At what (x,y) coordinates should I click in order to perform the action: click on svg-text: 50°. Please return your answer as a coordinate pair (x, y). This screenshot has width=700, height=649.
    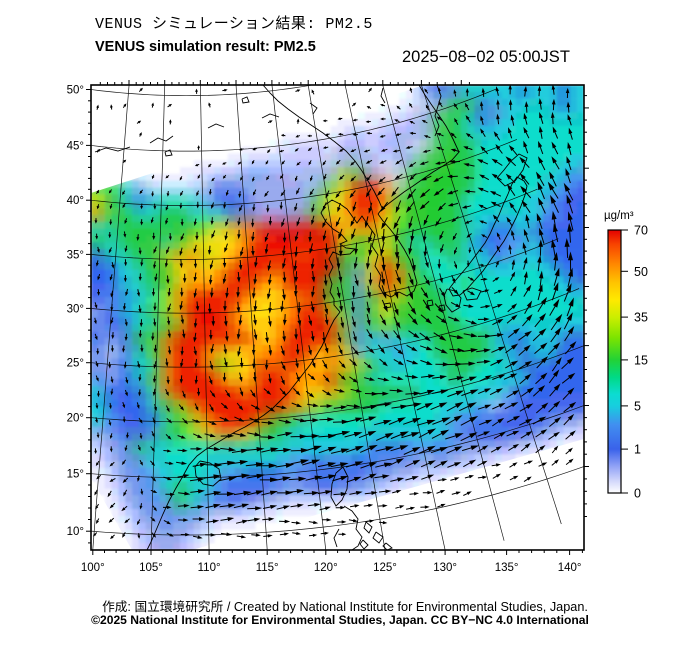
    Looking at the image, I should click on (75, 91).